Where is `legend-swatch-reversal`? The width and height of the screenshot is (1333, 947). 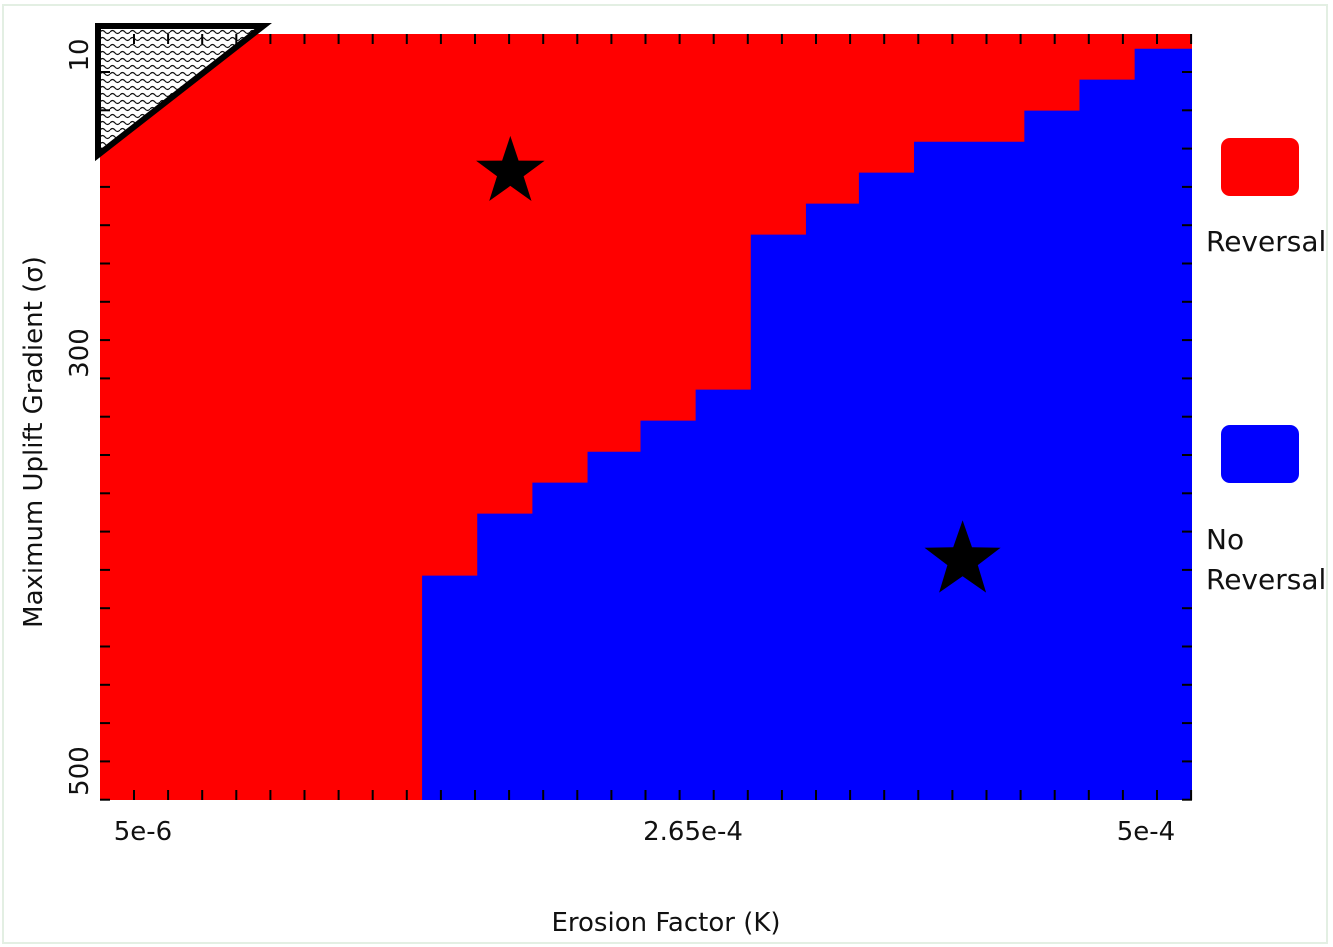 legend-swatch-reversal is located at coordinates (1260, 167).